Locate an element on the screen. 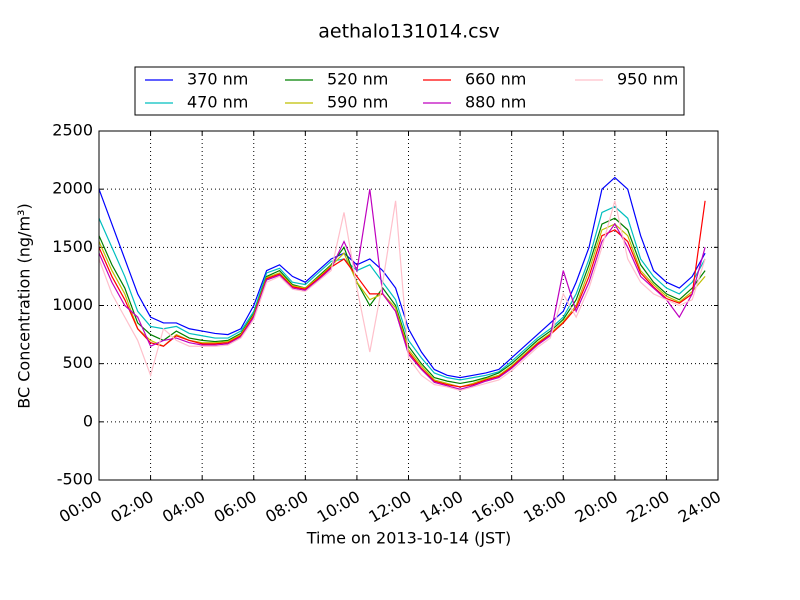 The image size is (800, 600). y-tick-label: 500 is located at coordinates (77, 362).